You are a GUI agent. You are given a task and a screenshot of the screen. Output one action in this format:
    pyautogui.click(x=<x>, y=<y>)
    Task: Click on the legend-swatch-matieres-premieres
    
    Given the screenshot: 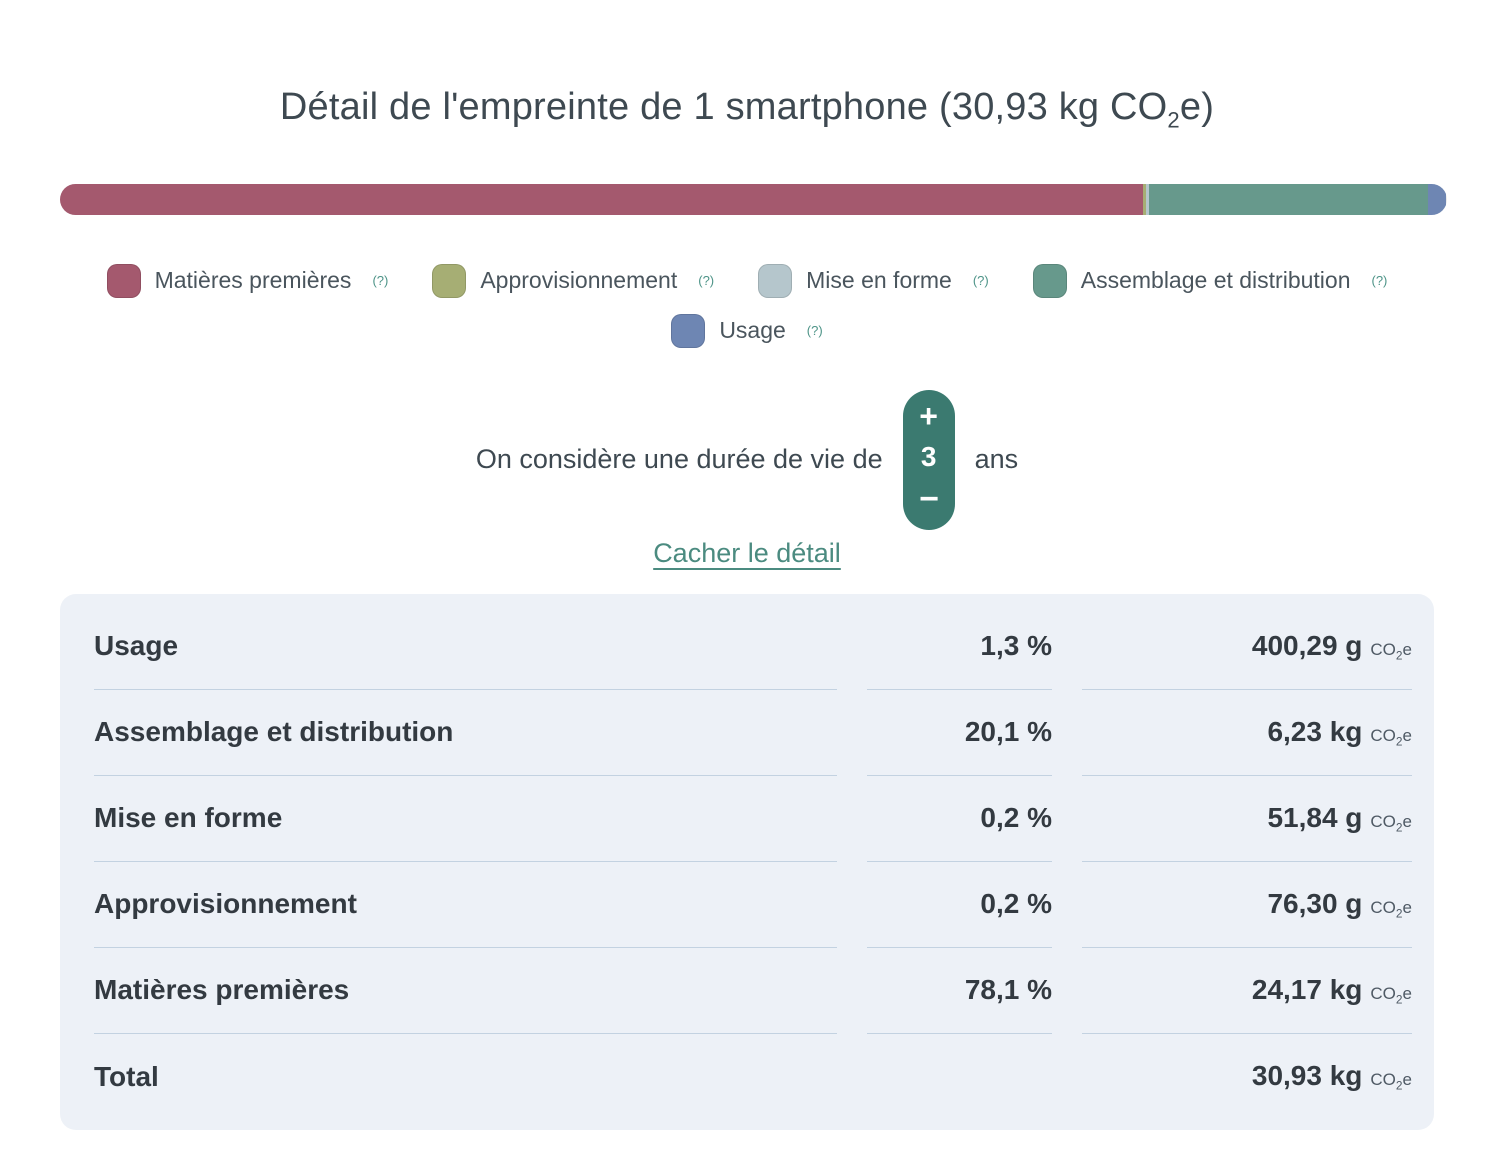 What is the action you would take?
    pyautogui.click(x=123, y=280)
    